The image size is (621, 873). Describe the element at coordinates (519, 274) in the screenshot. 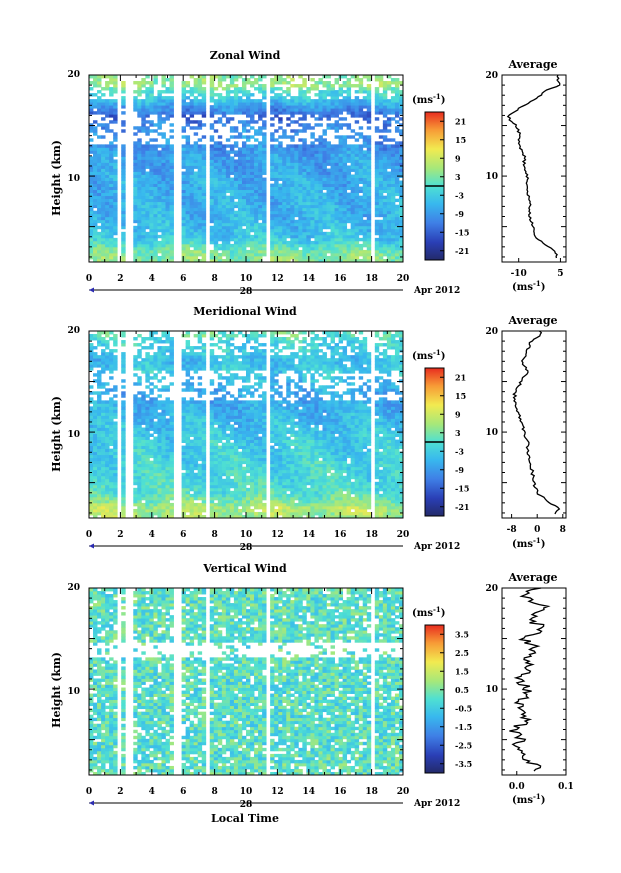

I see `x-tick-label: -10` at that location.